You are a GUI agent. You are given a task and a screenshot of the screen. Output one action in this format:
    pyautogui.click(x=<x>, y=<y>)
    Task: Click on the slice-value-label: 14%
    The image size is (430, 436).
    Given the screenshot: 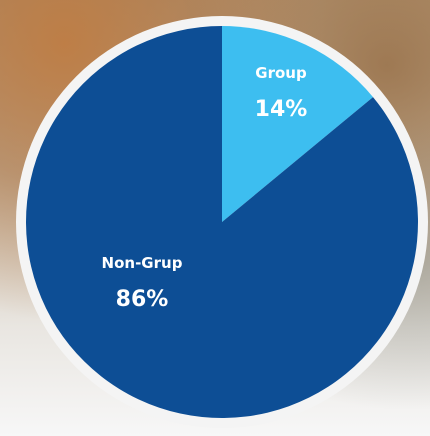 What is the action you would take?
    pyautogui.click(x=281, y=109)
    